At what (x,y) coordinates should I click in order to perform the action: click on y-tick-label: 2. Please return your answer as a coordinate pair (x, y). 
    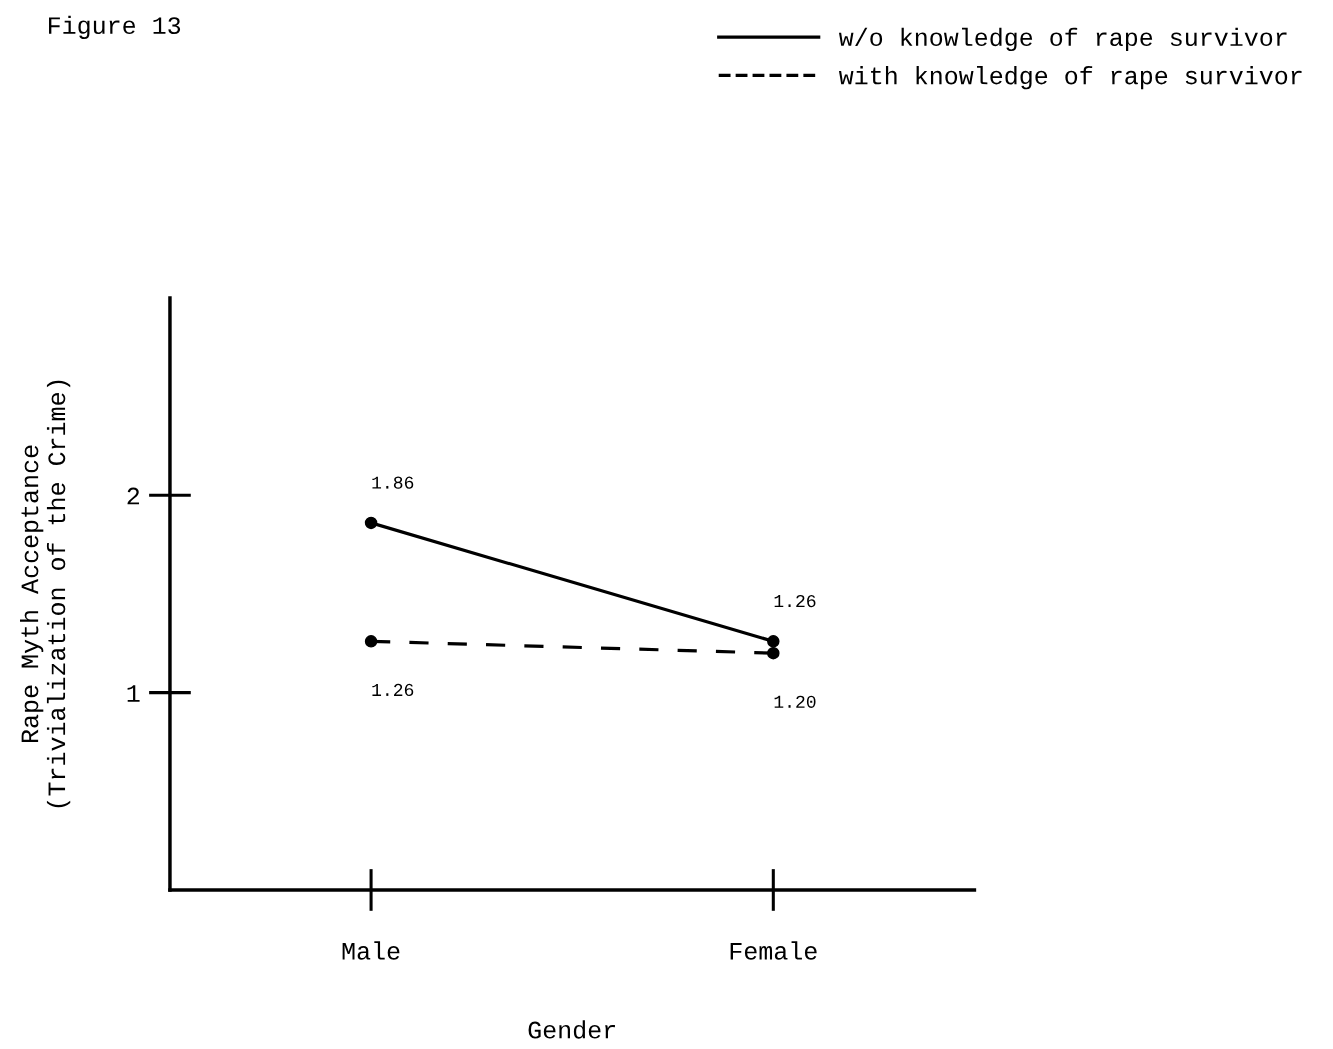
    Looking at the image, I should click on (133, 496).